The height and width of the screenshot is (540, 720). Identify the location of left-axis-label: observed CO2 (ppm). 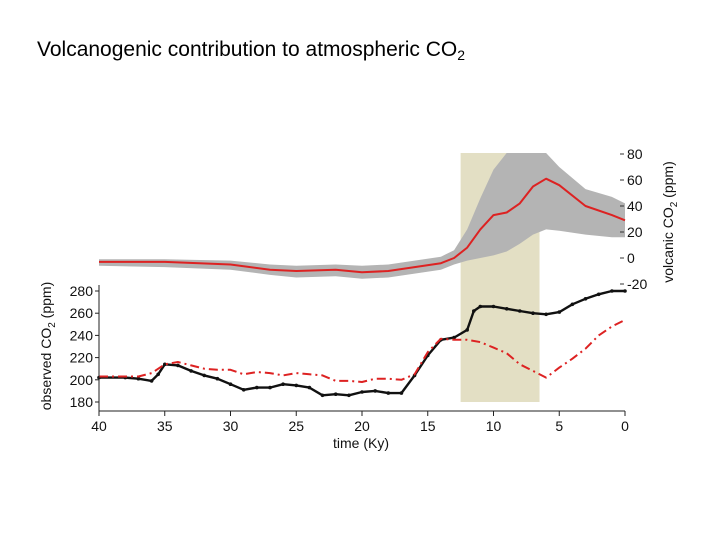
(48, 346).